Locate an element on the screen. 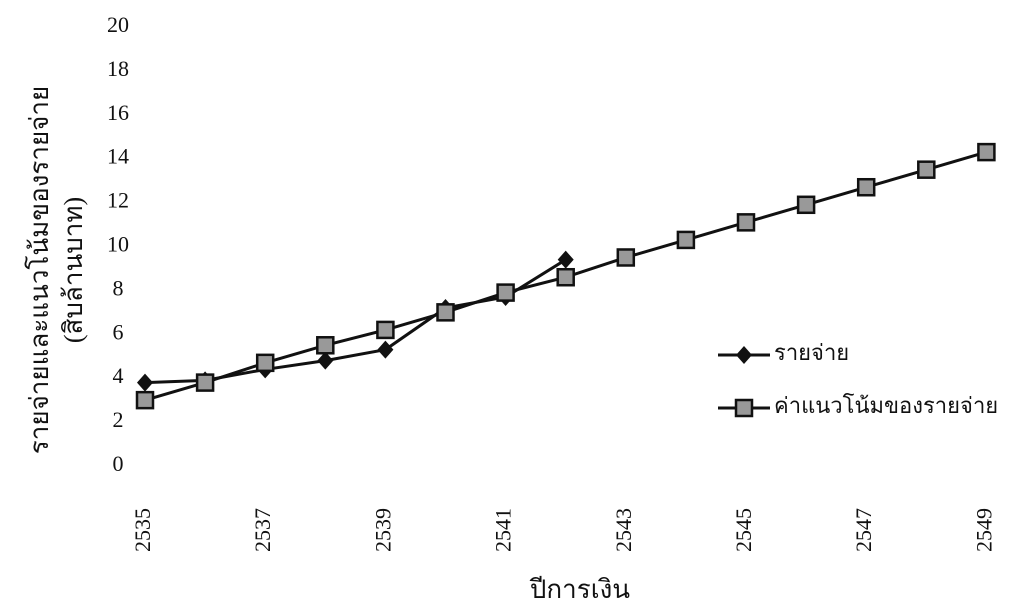  x-tick-label: 2539 is located at coordinates (382, 530).